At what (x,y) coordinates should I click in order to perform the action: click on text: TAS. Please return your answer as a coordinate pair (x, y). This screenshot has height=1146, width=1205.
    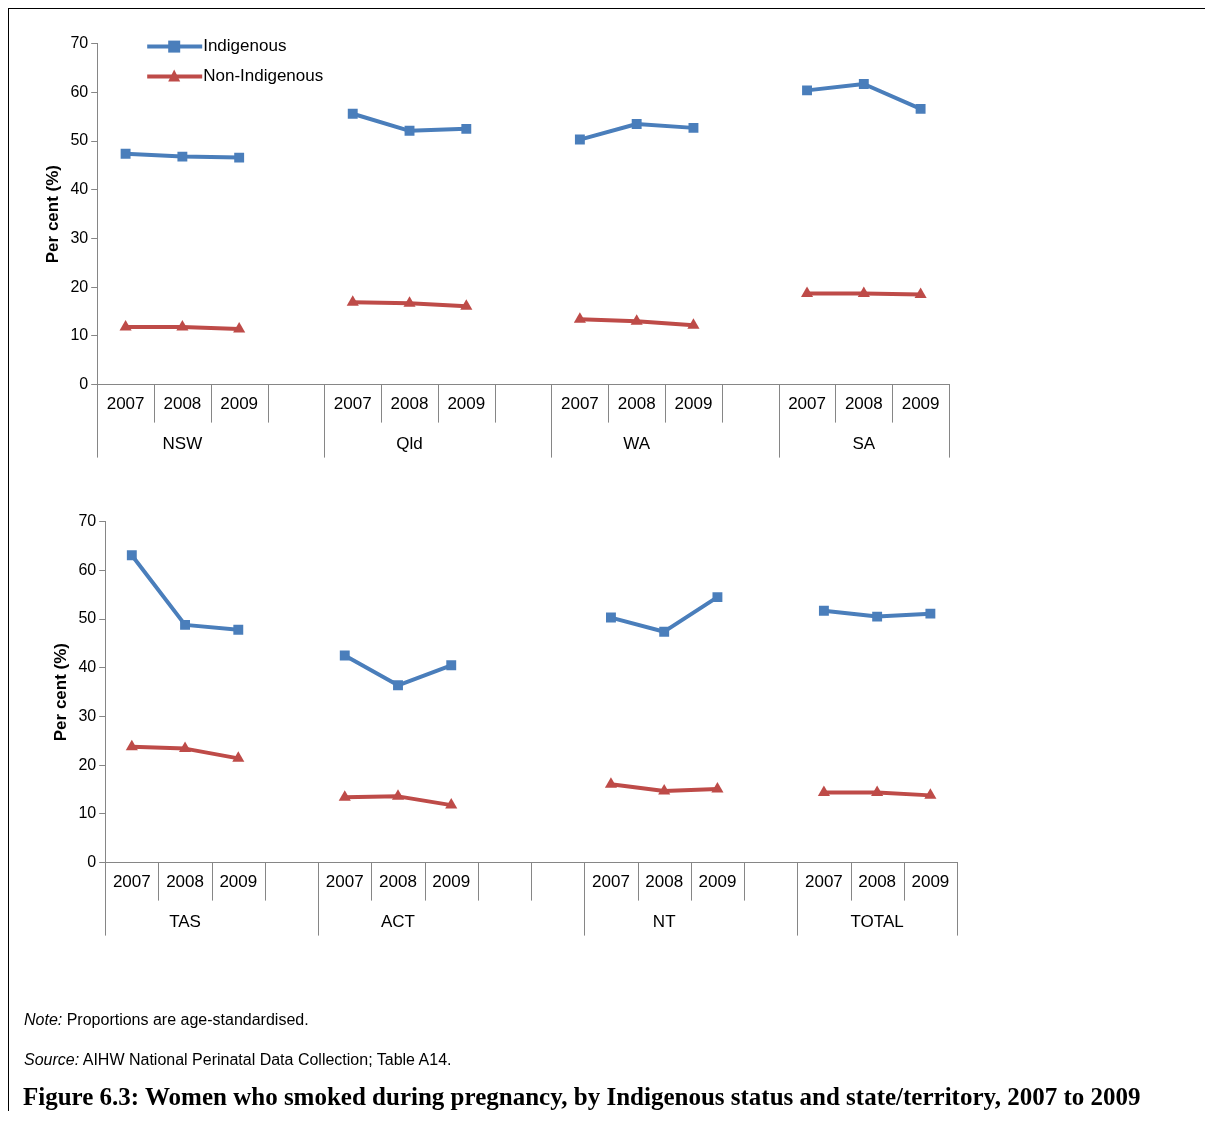
    Looking at the image, I should click on (185, 922).